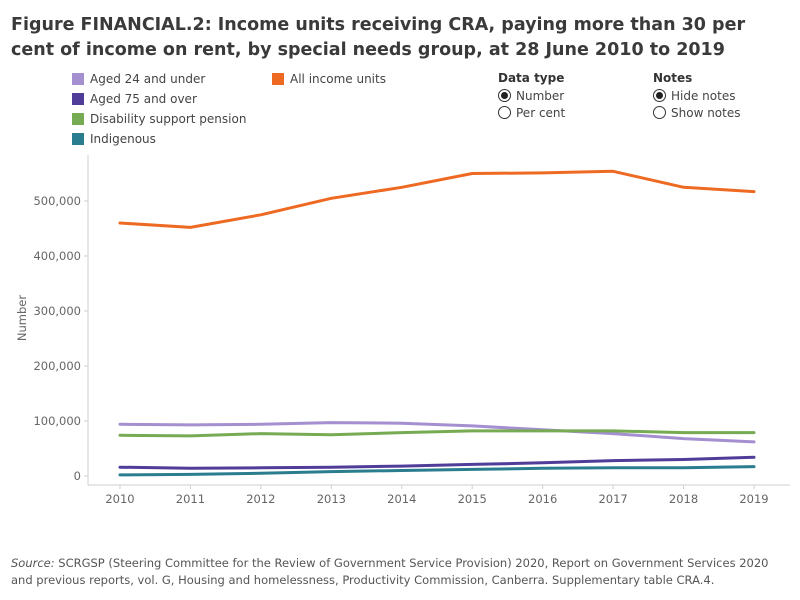 The height and width of the screenshot is (600, 800). I want to click on series-line-all-income-units, so click(437, 199).